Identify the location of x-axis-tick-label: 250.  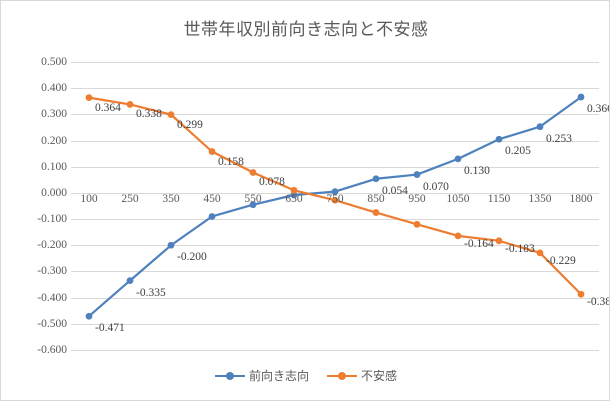
(130, 199).